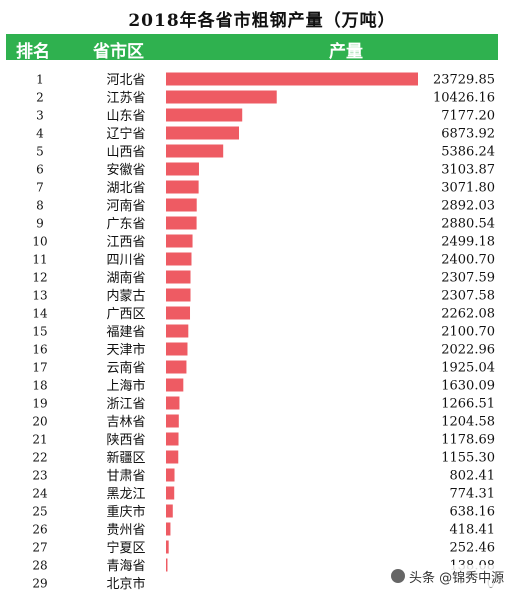  Describe the element at coordinates (473, 548) in the screenshot. I see `value-label: 252.46` at that location.